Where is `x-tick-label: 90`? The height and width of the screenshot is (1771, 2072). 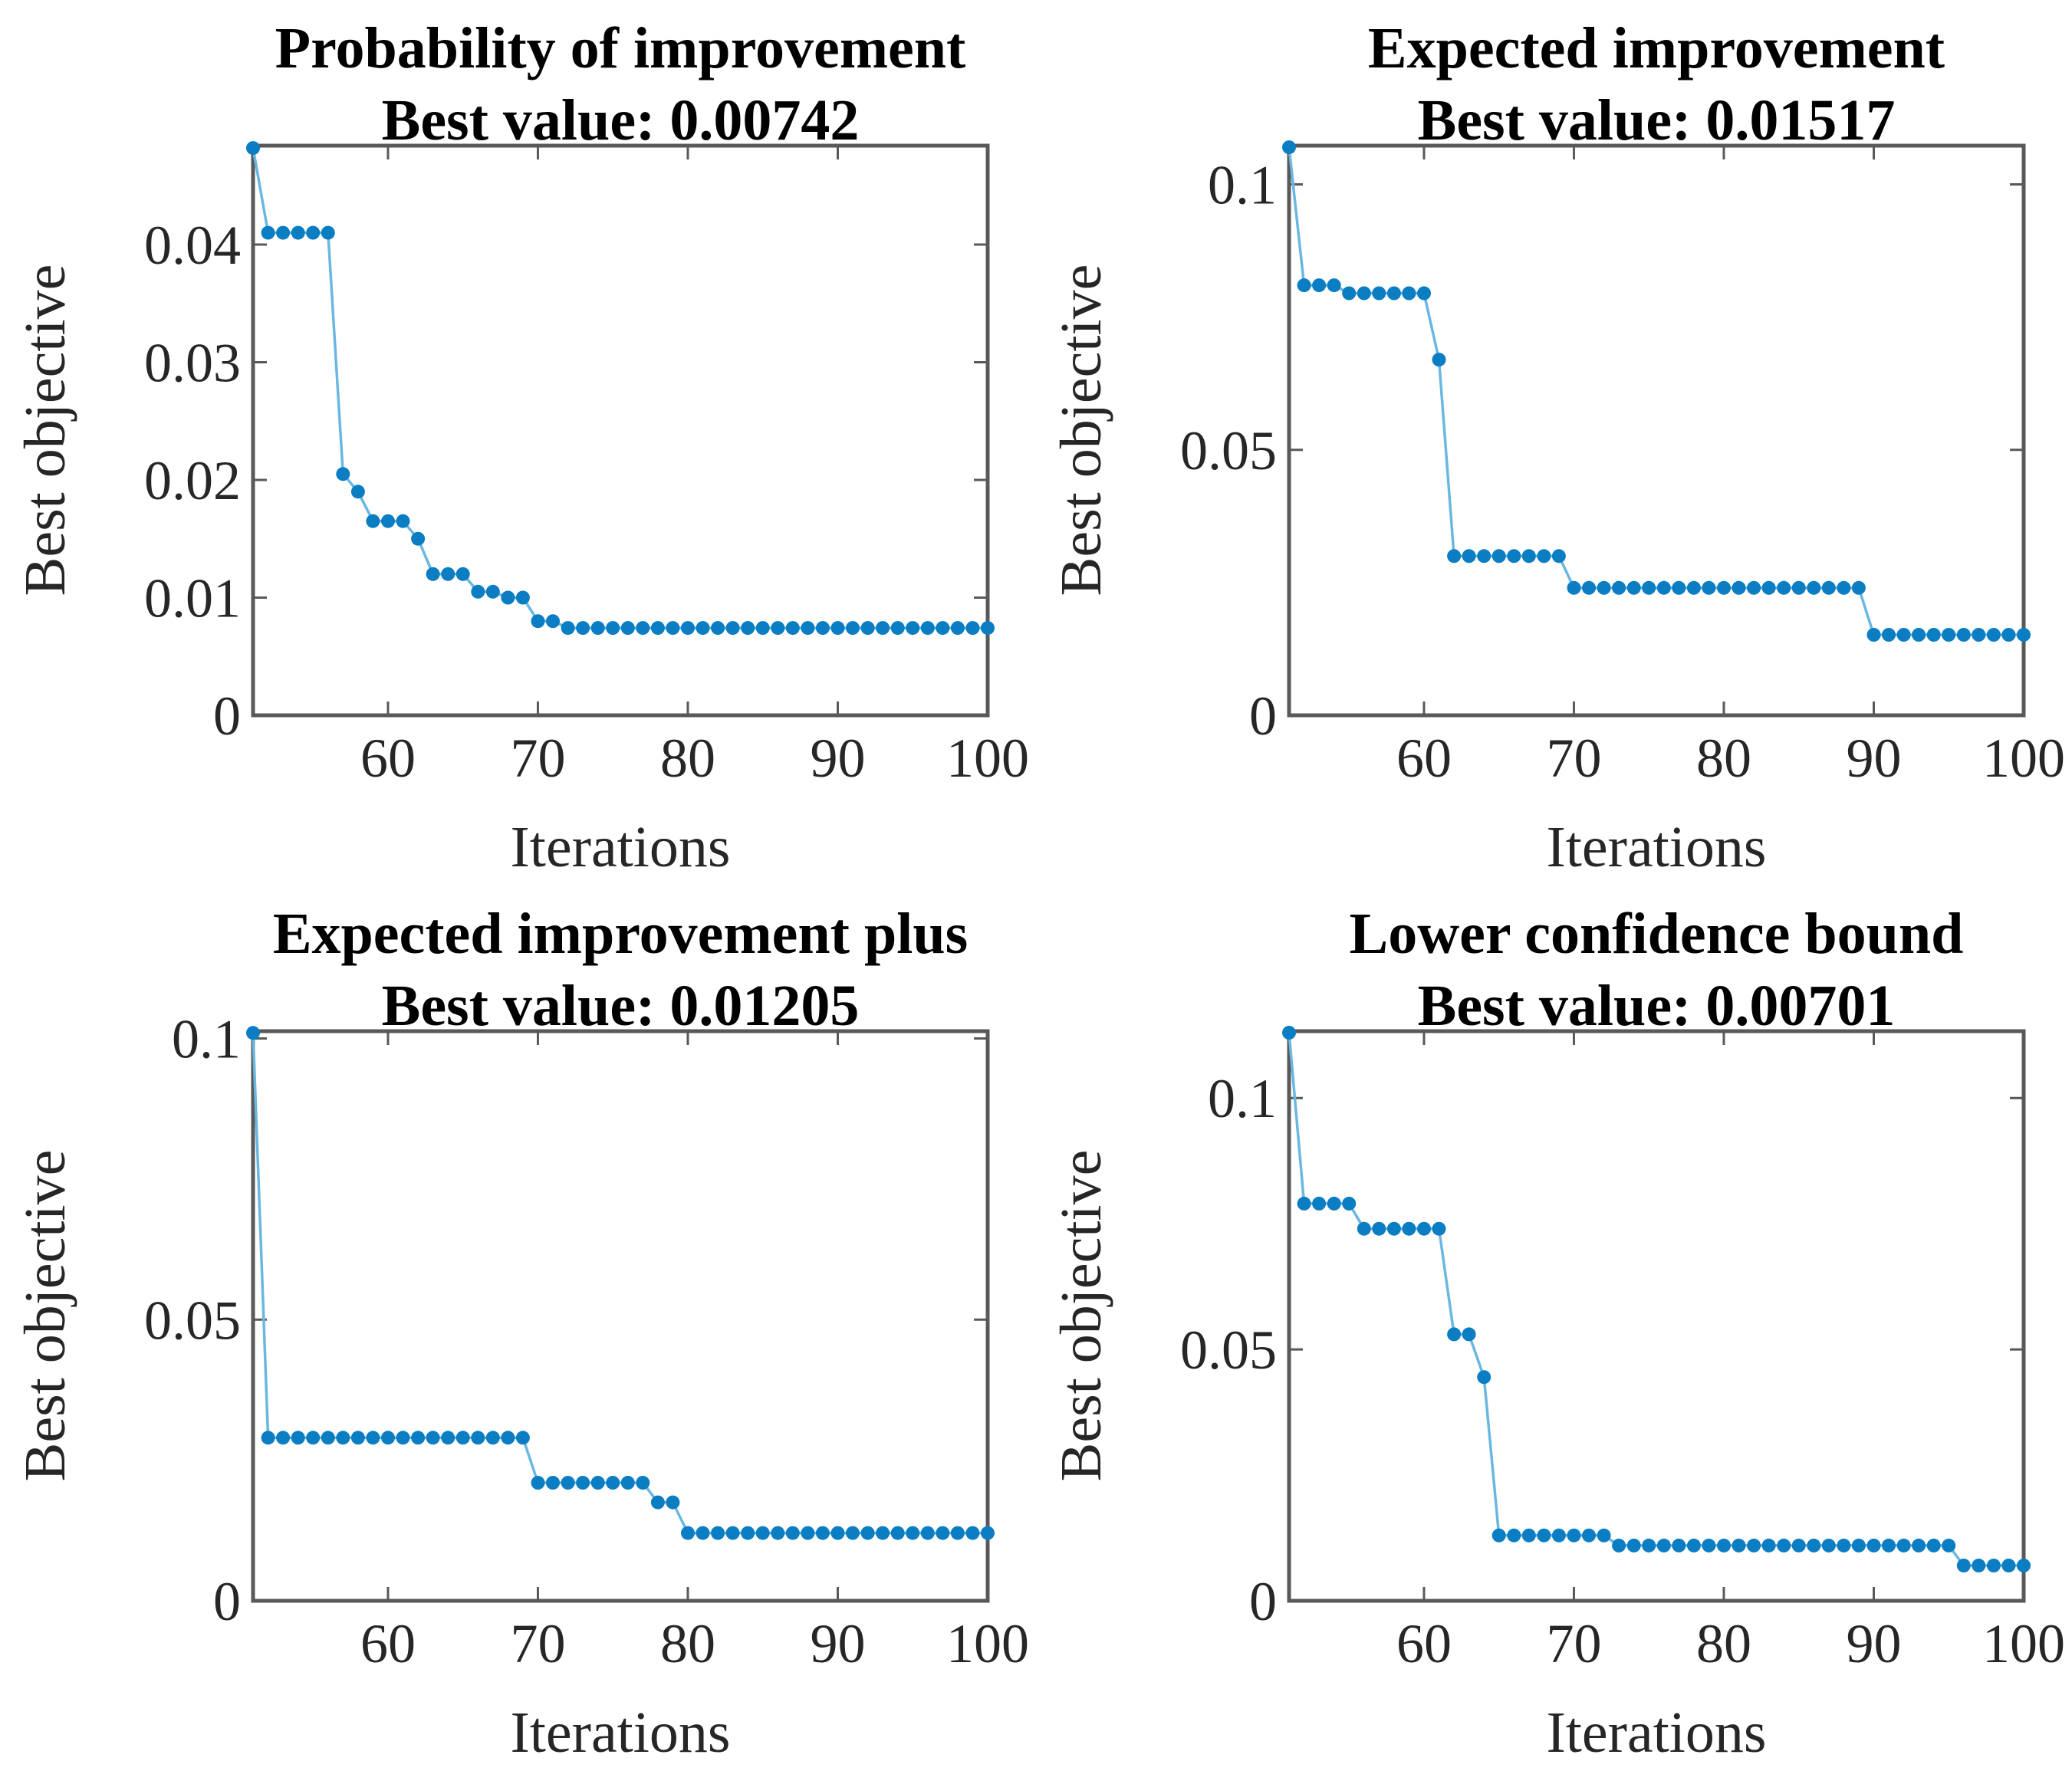 x-tick-label: 90 is located at coordinates (837, 758).